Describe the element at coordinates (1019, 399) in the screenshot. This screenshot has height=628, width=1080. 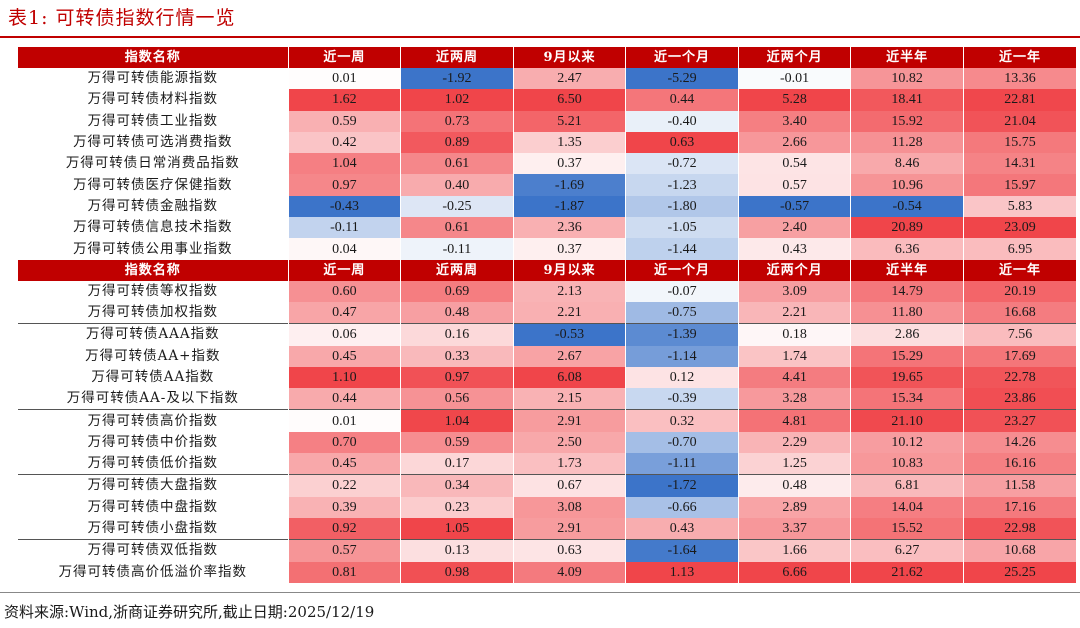
I see `value-cell: 23.86` at that location.